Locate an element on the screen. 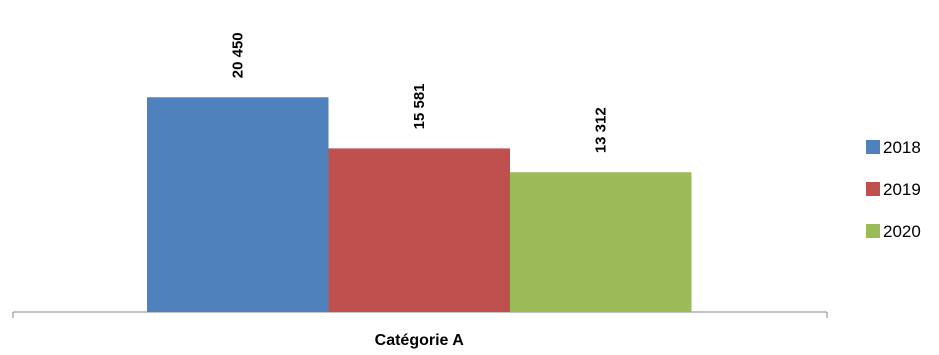 The width and height of the screenshot is (939, 355). bar-2020 is located at coordinates (601, 242).